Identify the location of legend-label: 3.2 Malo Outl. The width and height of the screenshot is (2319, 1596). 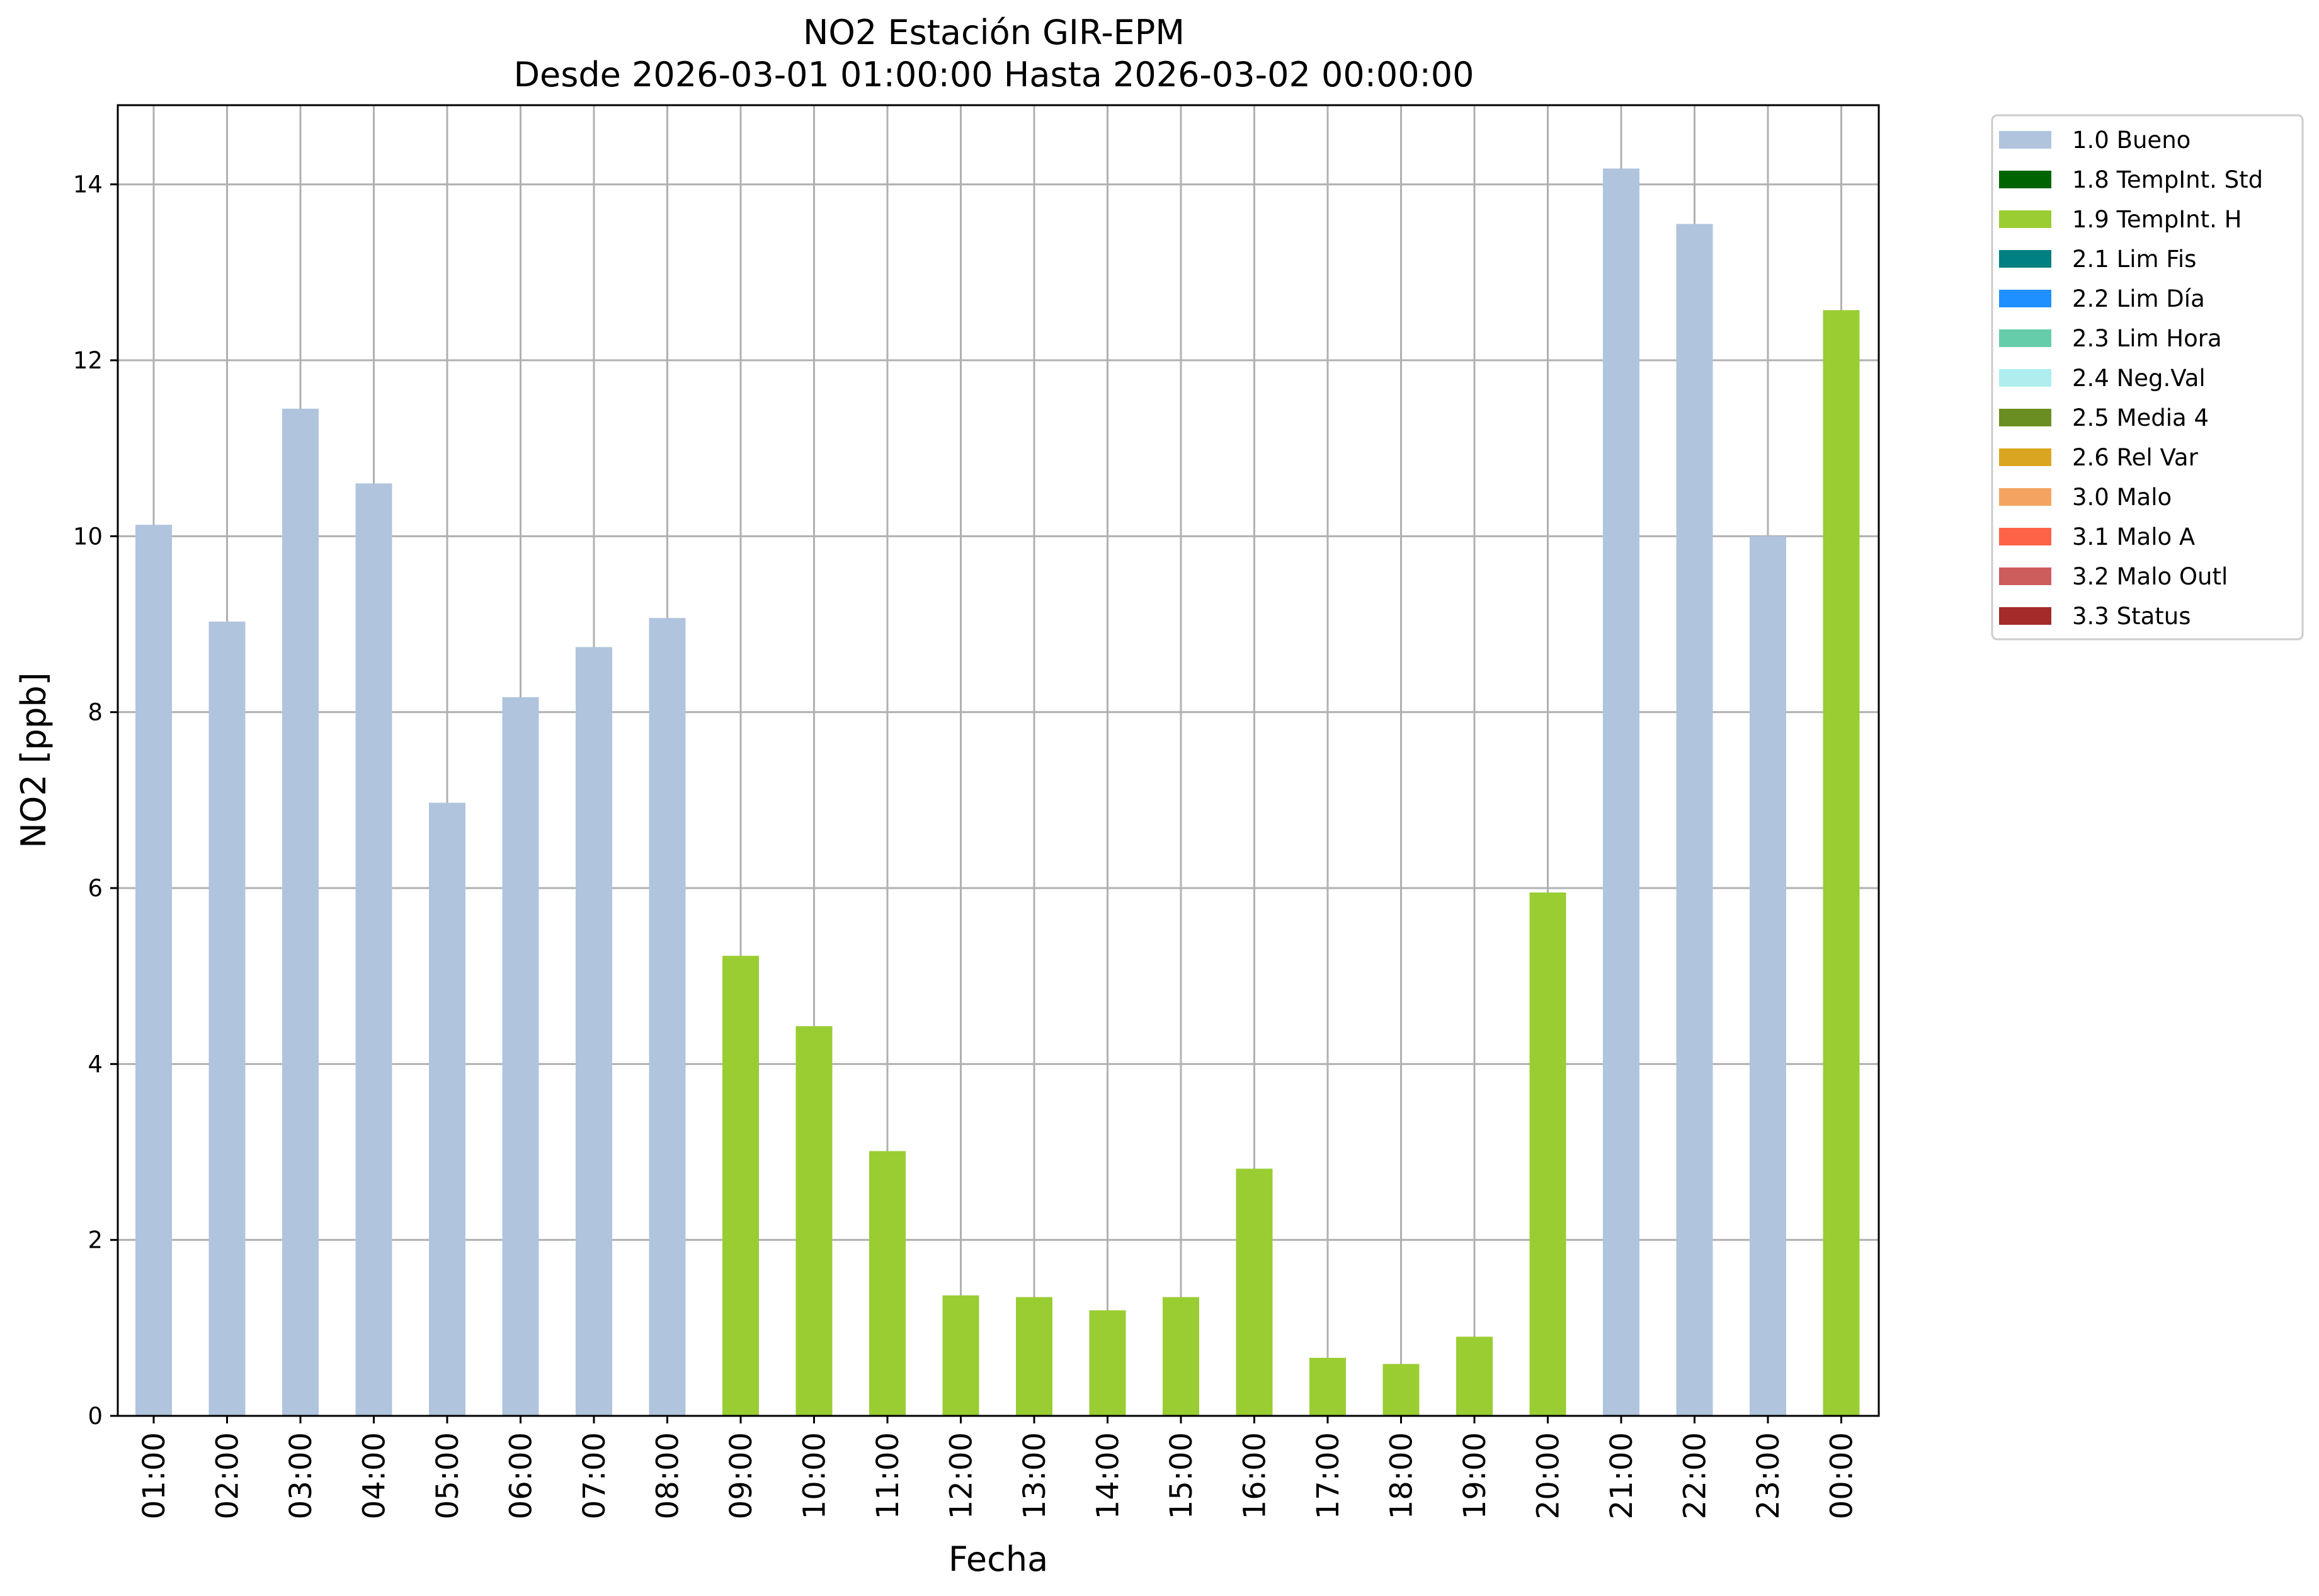
(2150, 576).